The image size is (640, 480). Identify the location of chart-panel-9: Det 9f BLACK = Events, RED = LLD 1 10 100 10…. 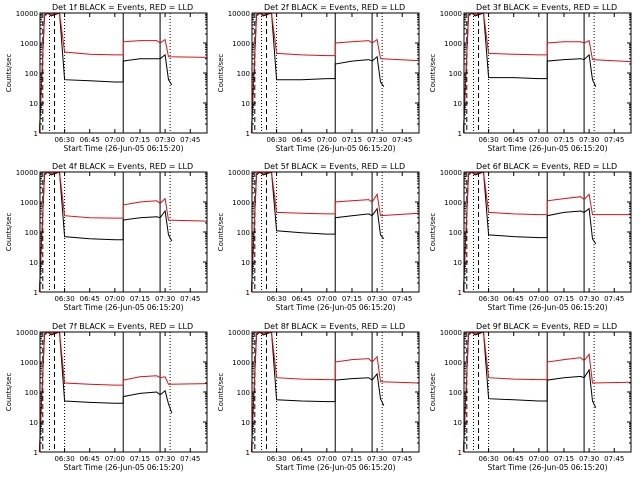
(530, 397).